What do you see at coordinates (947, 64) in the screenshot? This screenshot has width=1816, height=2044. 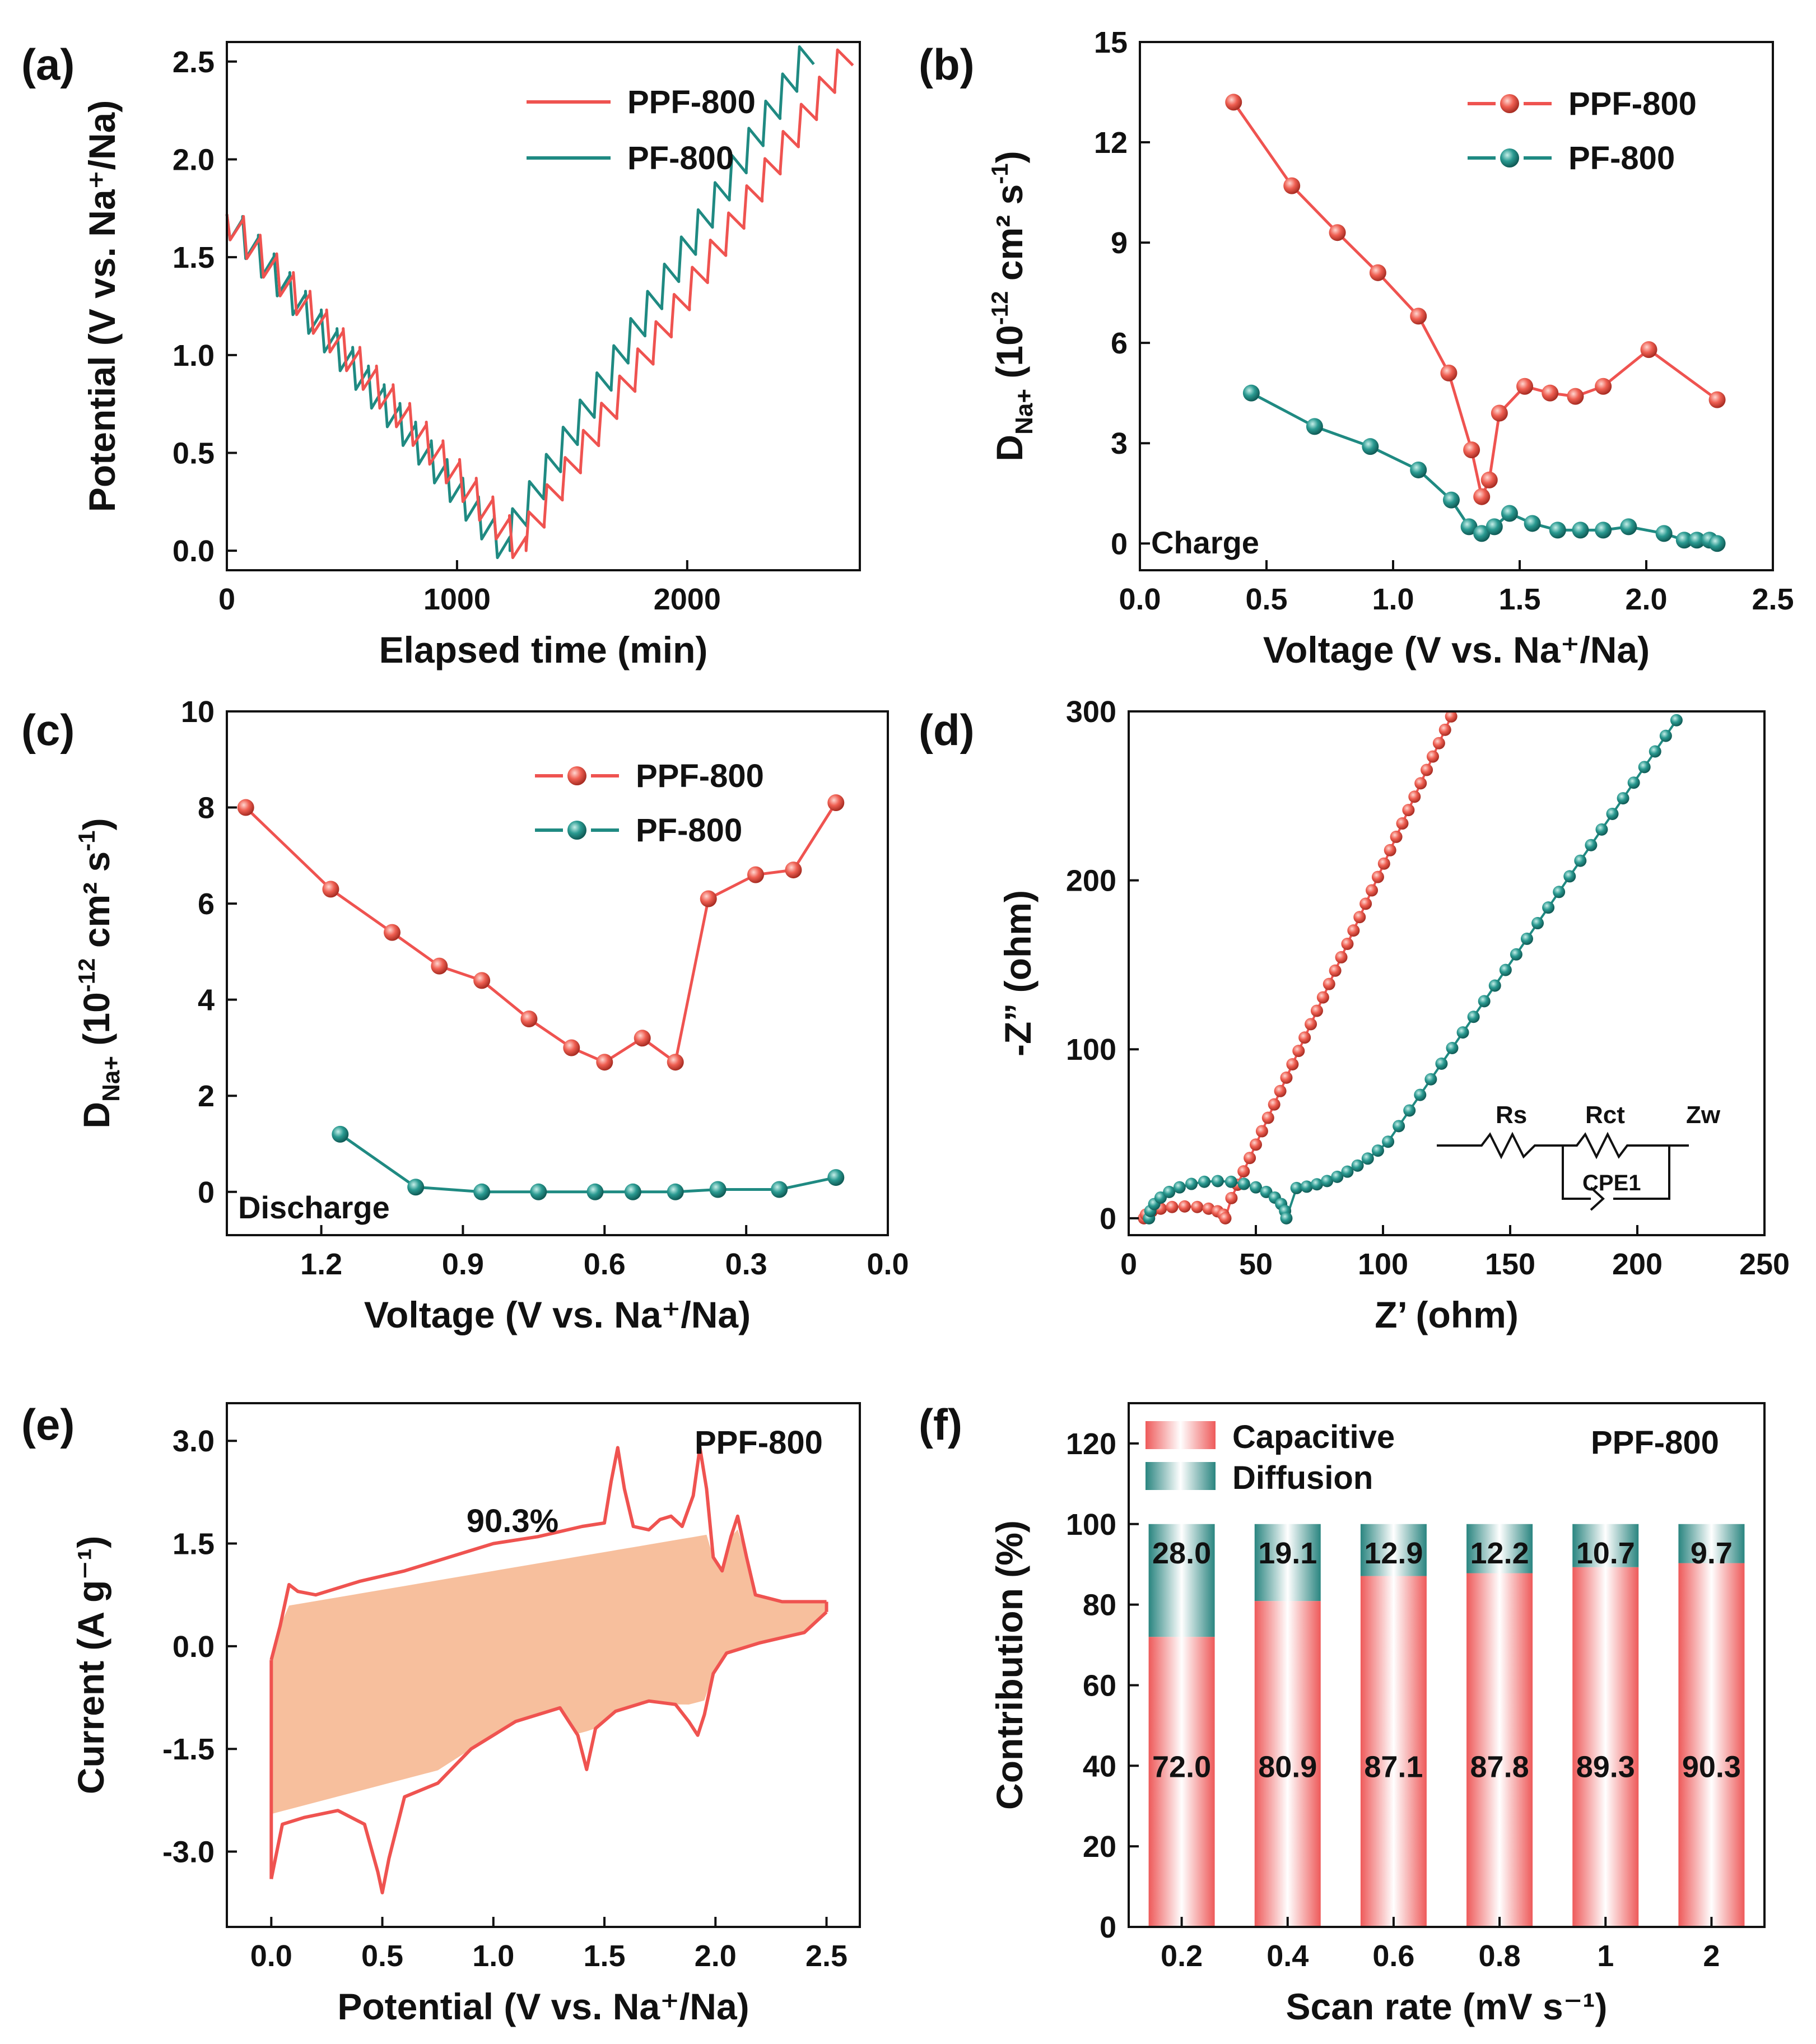 I see `panel-letter: (b)` at bounding box center [947, 64].